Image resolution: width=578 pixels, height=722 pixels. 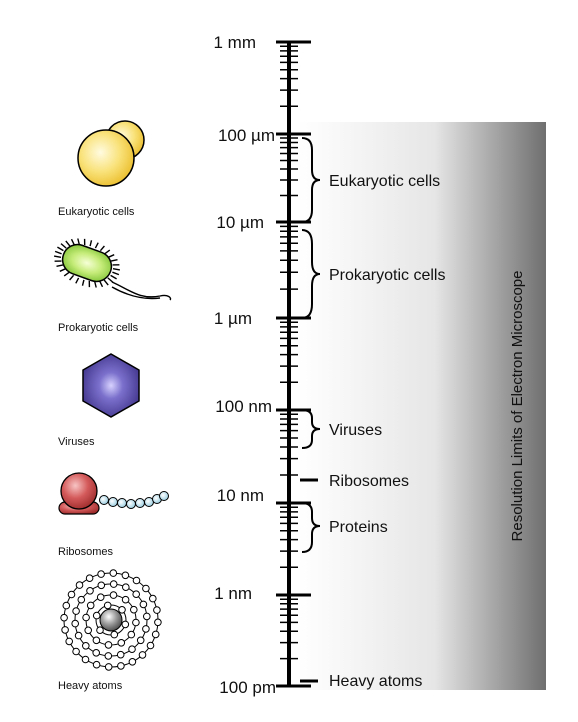 I want to click on range-label-proteins: Proteins, so click(x=358, y=527).